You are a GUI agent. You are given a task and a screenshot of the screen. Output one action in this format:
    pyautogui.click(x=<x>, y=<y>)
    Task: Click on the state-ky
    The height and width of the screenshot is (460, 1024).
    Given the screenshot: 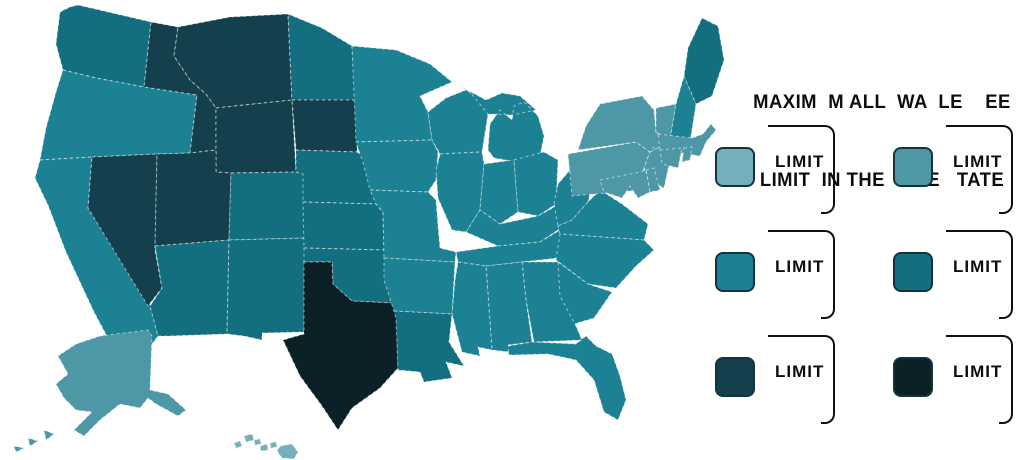 What is the action you would take?
    pyautogui.click(x=517, y=226)
    